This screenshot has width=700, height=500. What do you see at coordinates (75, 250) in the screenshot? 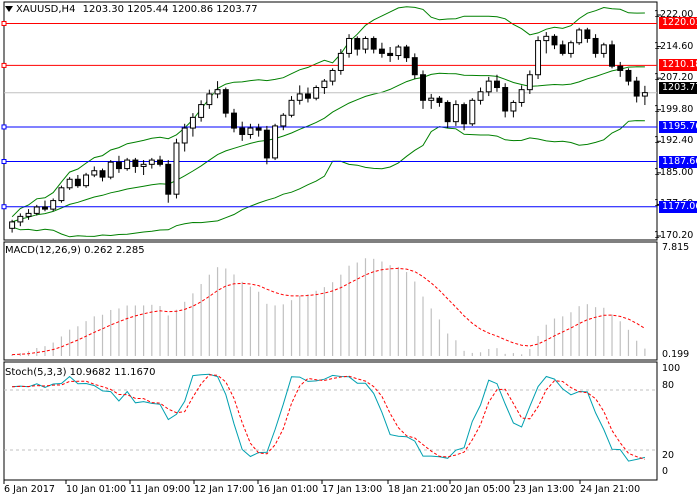
I see `macd-pane-title: MACD(12,26,9) 0.262 2.285` at bounding box center [75, 250].